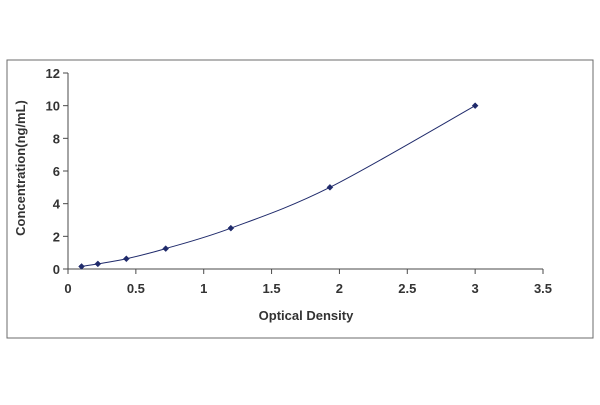 Image resolution: width=600 pixels, height=405 pixels. I want to click on x-tick-label: 3.5, so click(543, 288).